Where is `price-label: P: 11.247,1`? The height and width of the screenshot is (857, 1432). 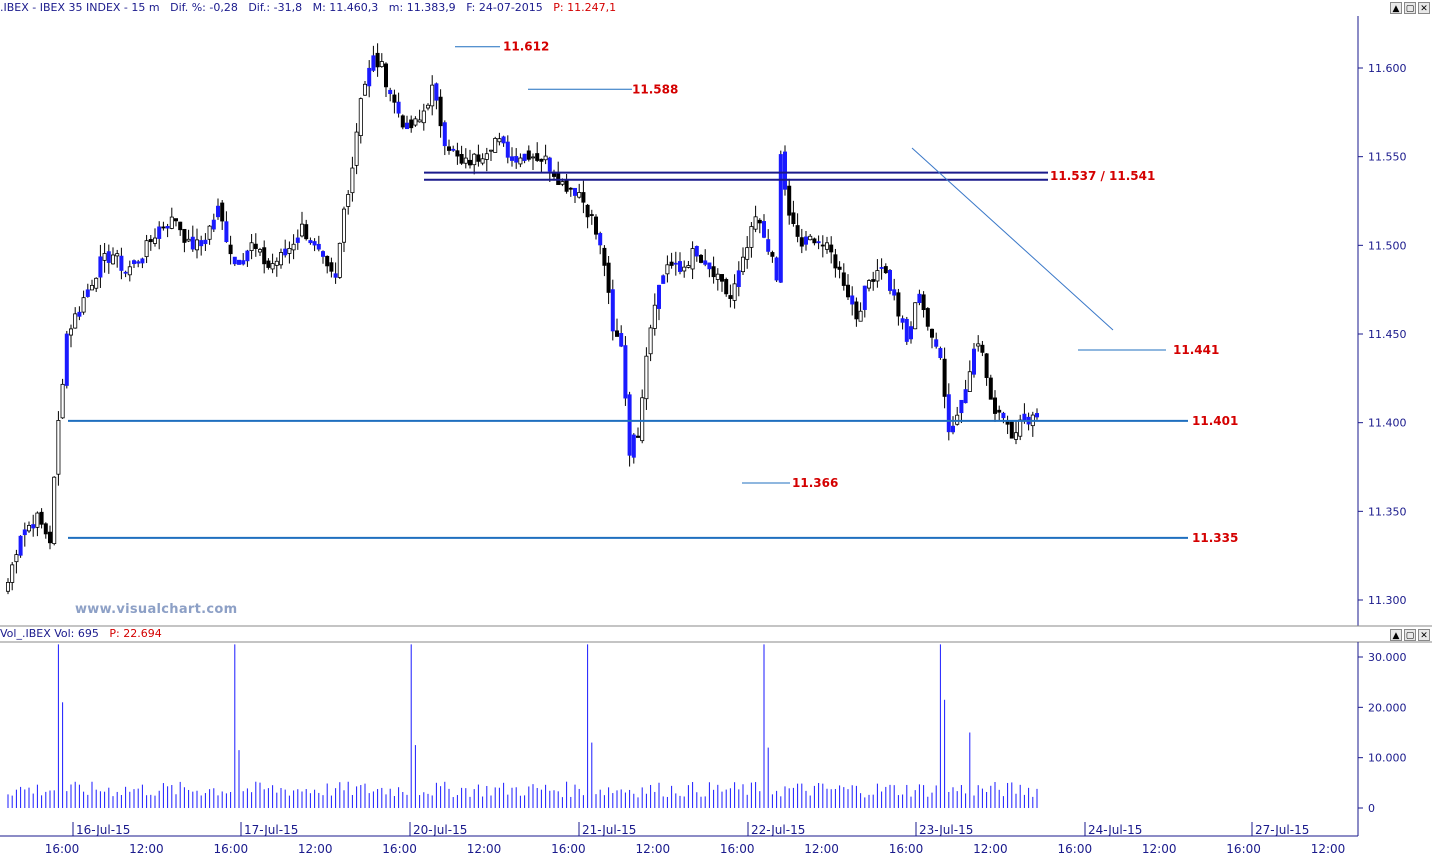
price-label: P: 11.247,1 is located at coordinates (585, 7).